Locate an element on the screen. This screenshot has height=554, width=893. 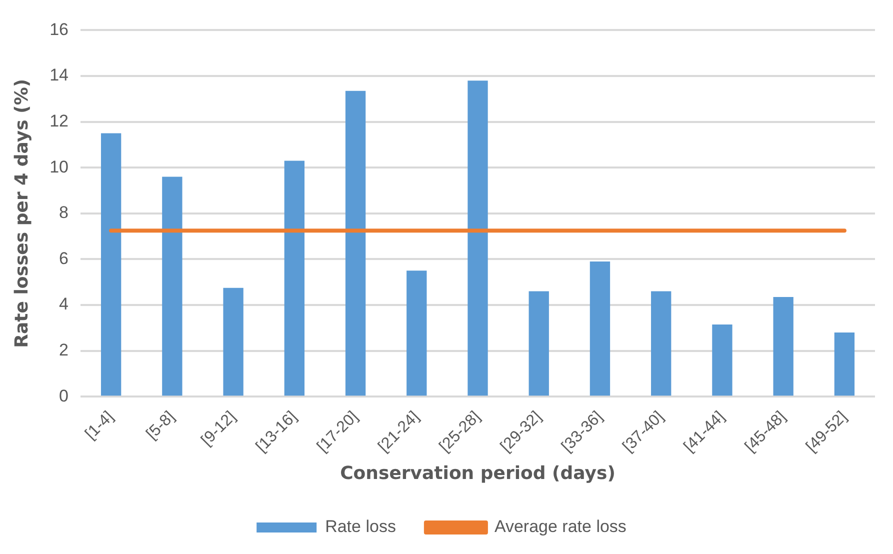
y-tick-label: 6 is located at coordinates (64, 258).